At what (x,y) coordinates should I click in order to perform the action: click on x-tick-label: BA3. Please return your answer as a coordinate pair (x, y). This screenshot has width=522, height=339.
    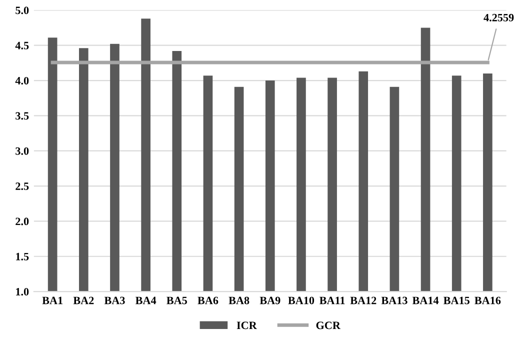
    Looking at the image, I should click on (114, 300).